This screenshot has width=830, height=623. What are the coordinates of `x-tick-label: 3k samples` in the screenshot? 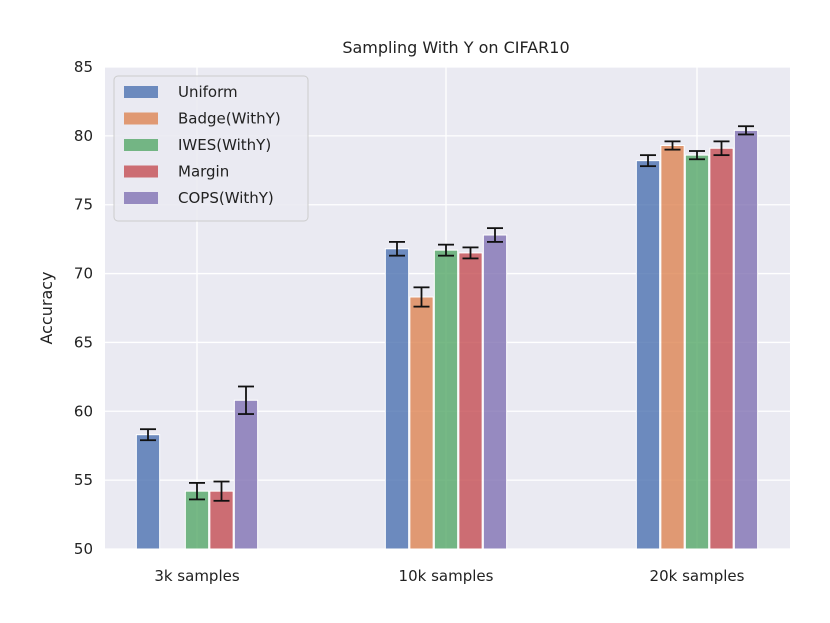 It's located at (197, 576).